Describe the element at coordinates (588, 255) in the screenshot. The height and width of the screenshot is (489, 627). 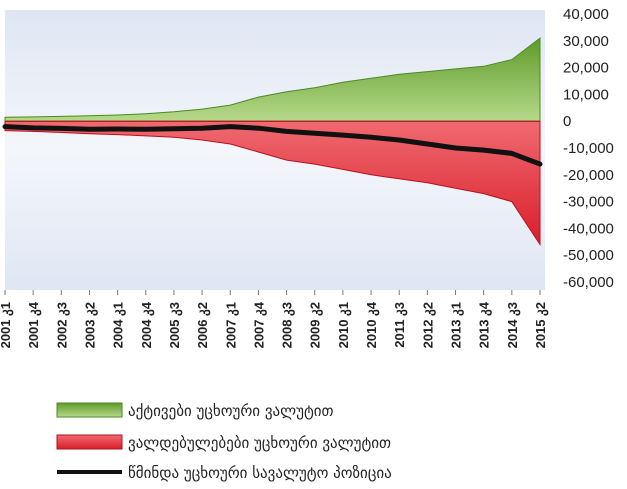
I see `y-tick-label: -50,000` at that location.